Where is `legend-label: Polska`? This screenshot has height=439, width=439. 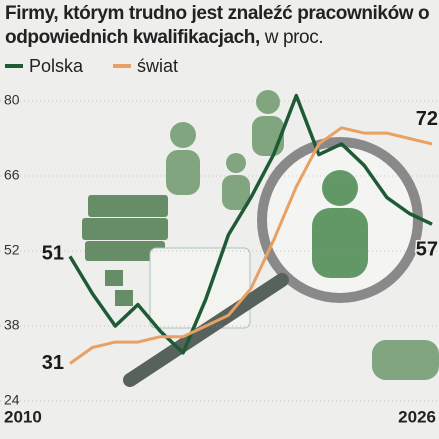
legend-label: Polska is located at coordinates (56, 66).